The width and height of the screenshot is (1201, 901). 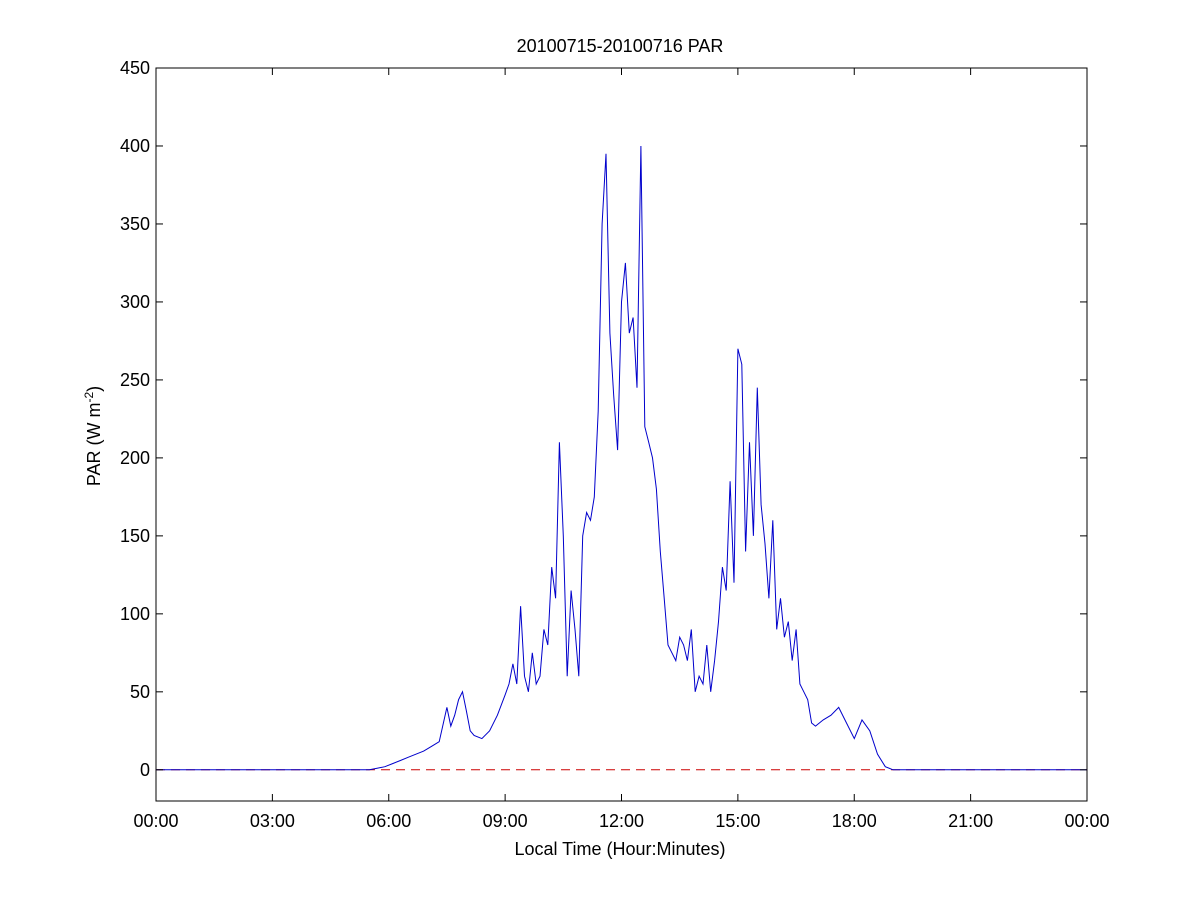 I want to click on y-axis-label-close: ), so click(x=94, y=389).